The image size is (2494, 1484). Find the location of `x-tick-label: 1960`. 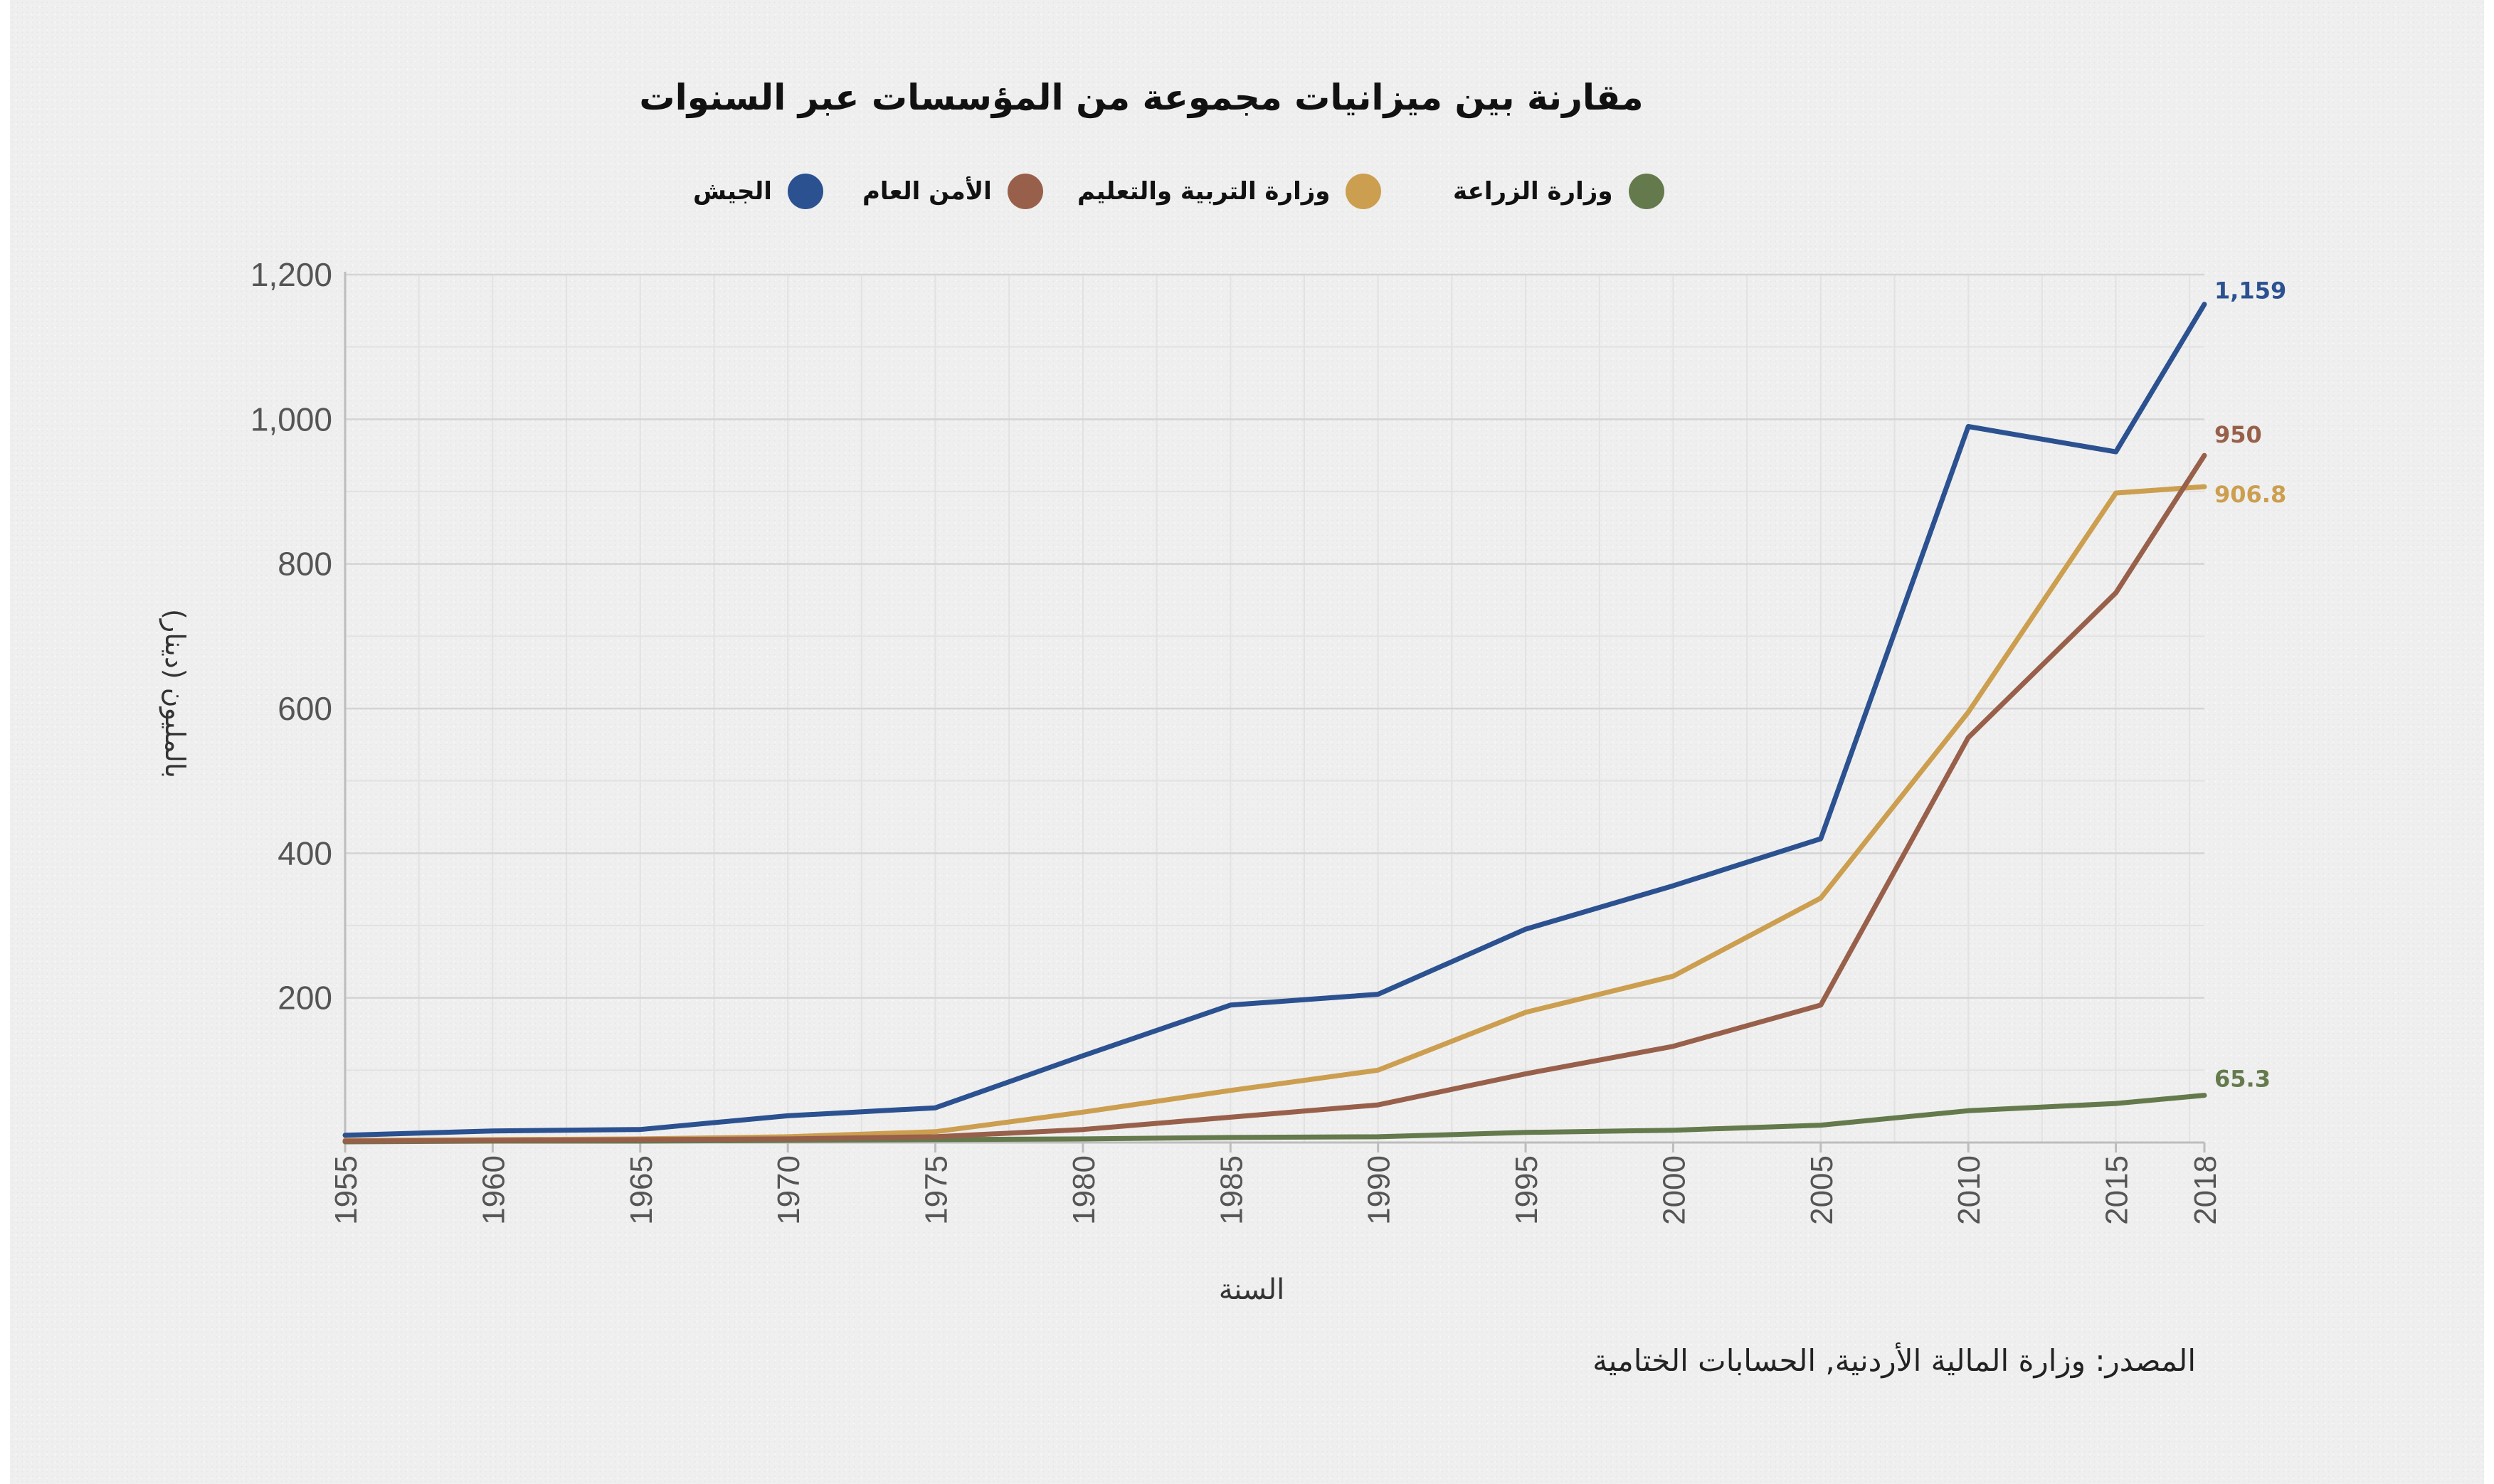

x-tick-label: 1960 is located at coordinates (494, 1190).